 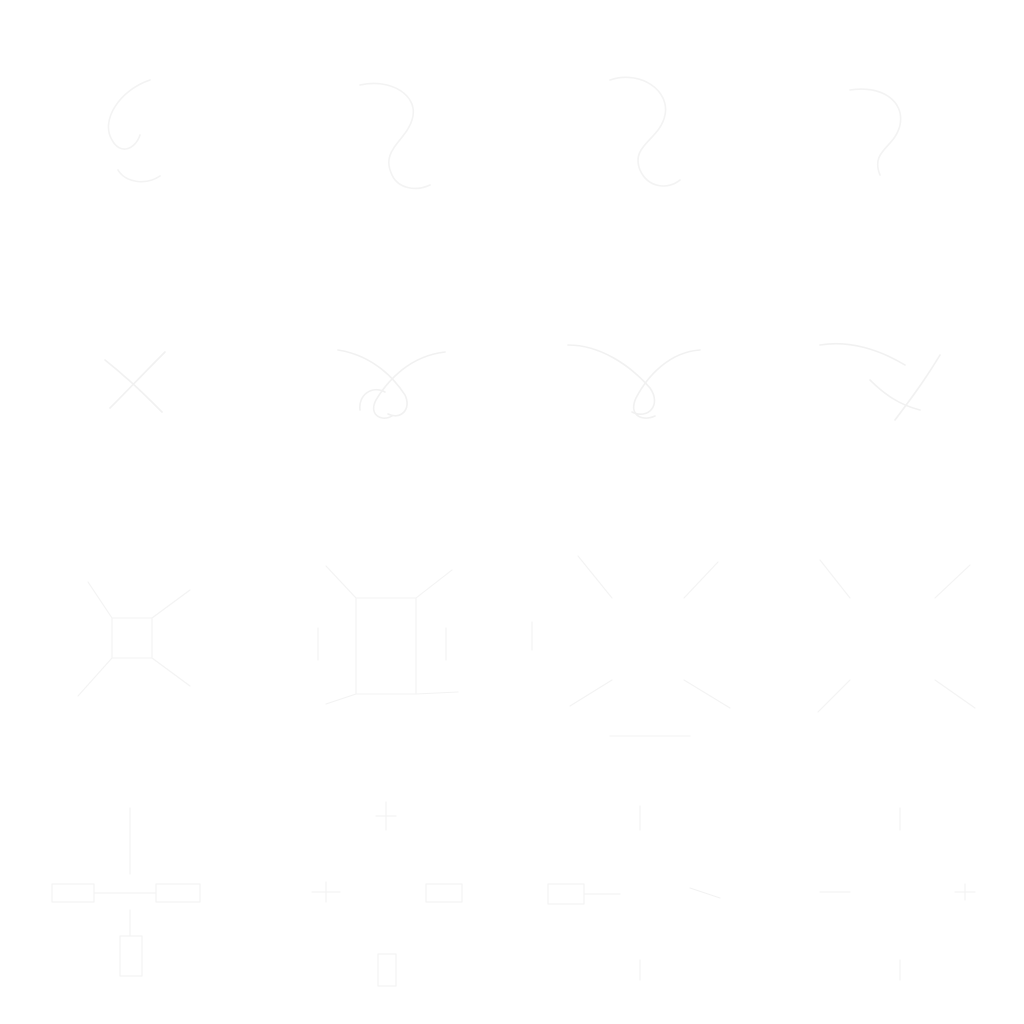 What do you see at coordinates (135, 382) in the screenshot?
I see `cross-icon` at bounding box center [135, 382].